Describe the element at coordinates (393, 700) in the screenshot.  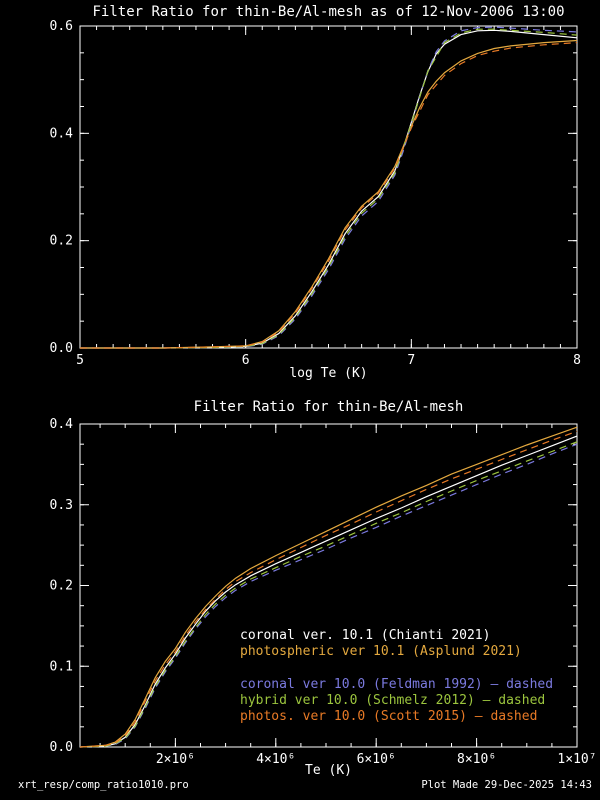
I see `legend-entry-hybrid-100: hybrid ver 10.0 (Schmelz 2012) — dashed` at that location.